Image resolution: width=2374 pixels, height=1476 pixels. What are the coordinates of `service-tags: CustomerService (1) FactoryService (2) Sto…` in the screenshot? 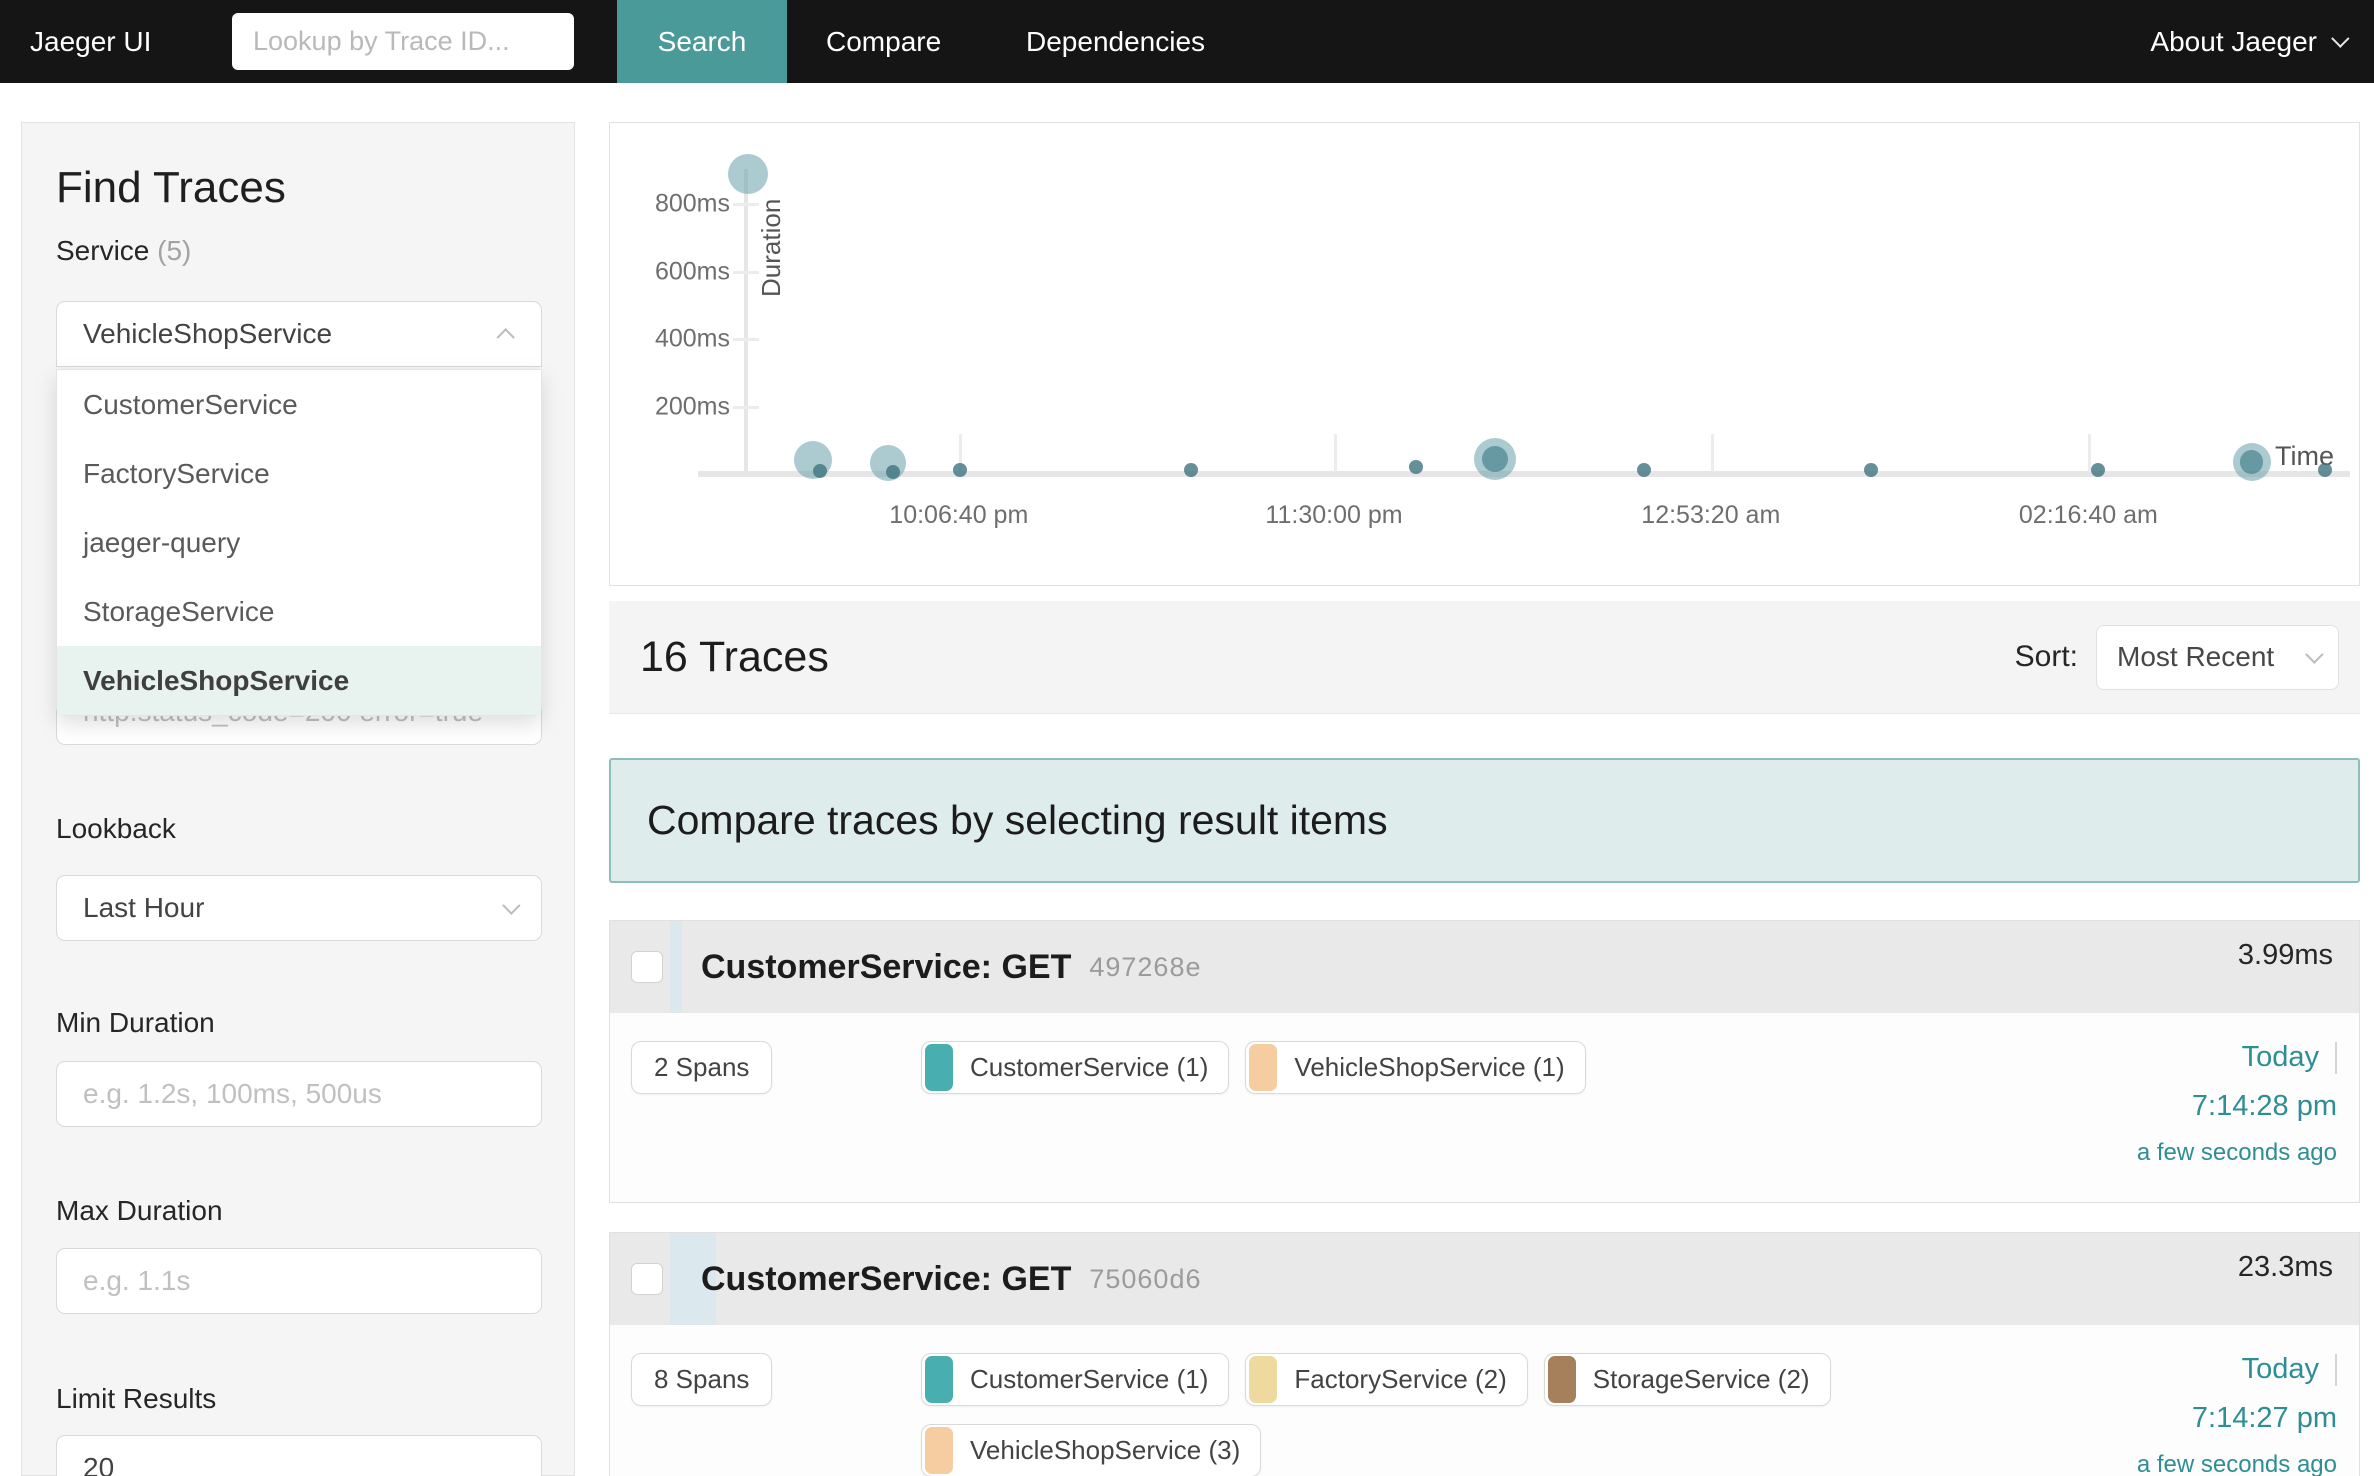 It's located at (1466, 1414).